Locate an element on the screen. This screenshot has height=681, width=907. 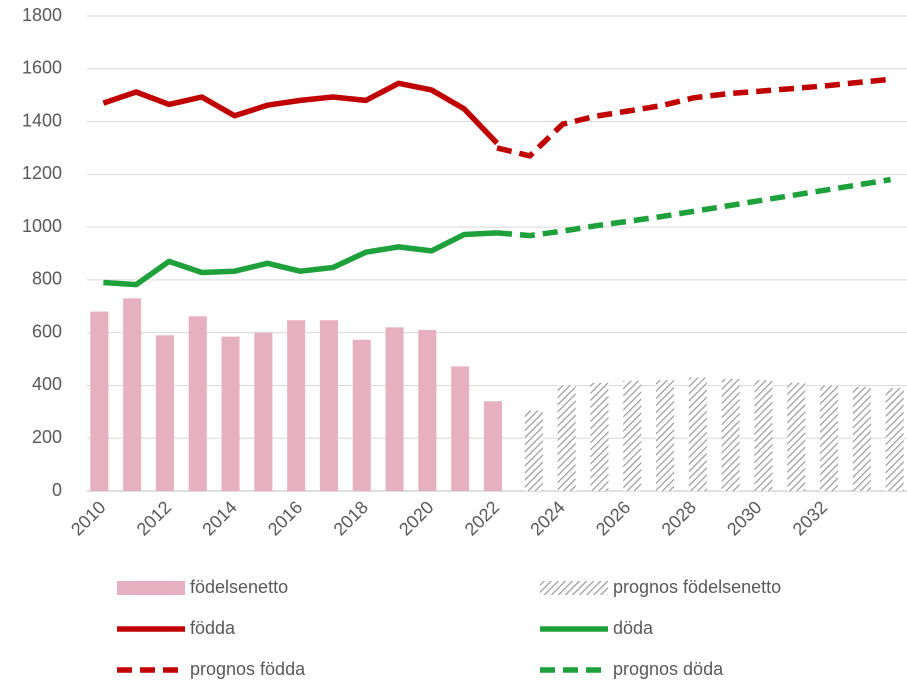
y-tick-label: 200 is located at coordinates (47, 437).